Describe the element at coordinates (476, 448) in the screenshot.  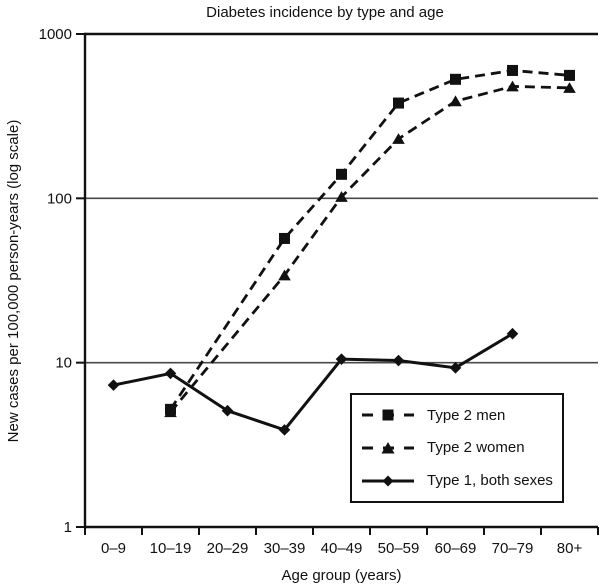
I see `legend-label-type2-women: Type 2 women` at that location.